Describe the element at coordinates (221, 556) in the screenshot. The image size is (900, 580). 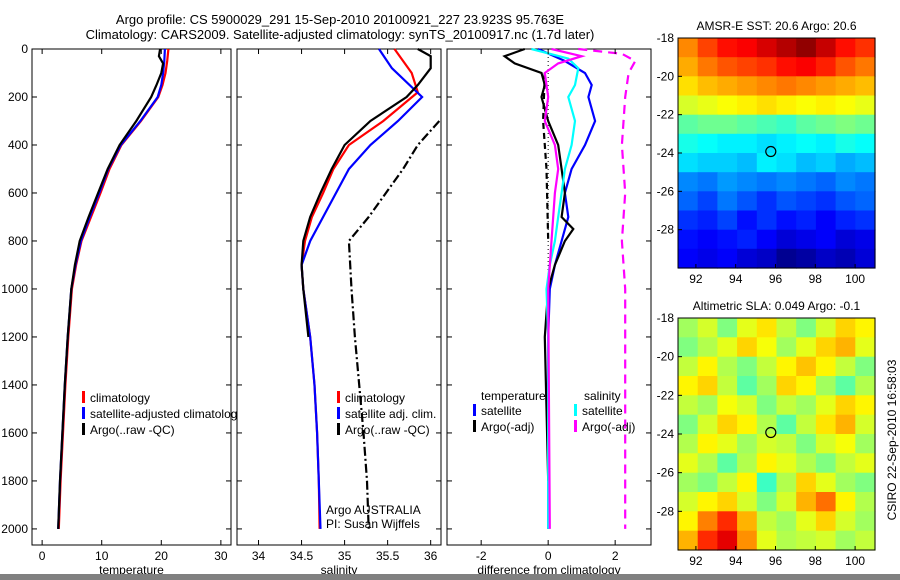
I see `x-tick-label: 30` at that location.